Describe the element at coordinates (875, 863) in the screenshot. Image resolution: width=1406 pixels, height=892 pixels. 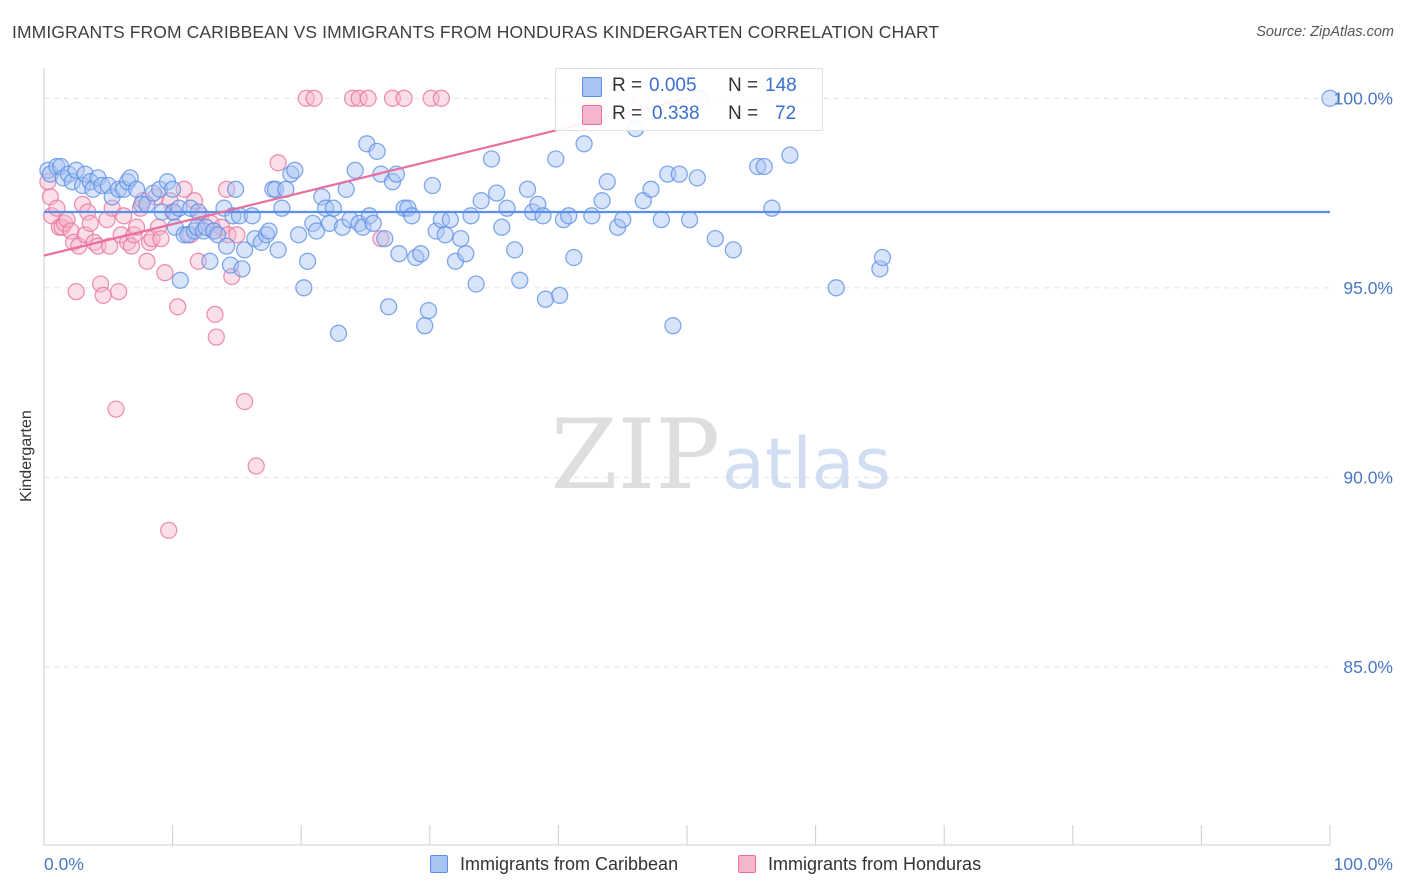
I see `legend-label-honduras: Immigrants from Honduras` at that location.